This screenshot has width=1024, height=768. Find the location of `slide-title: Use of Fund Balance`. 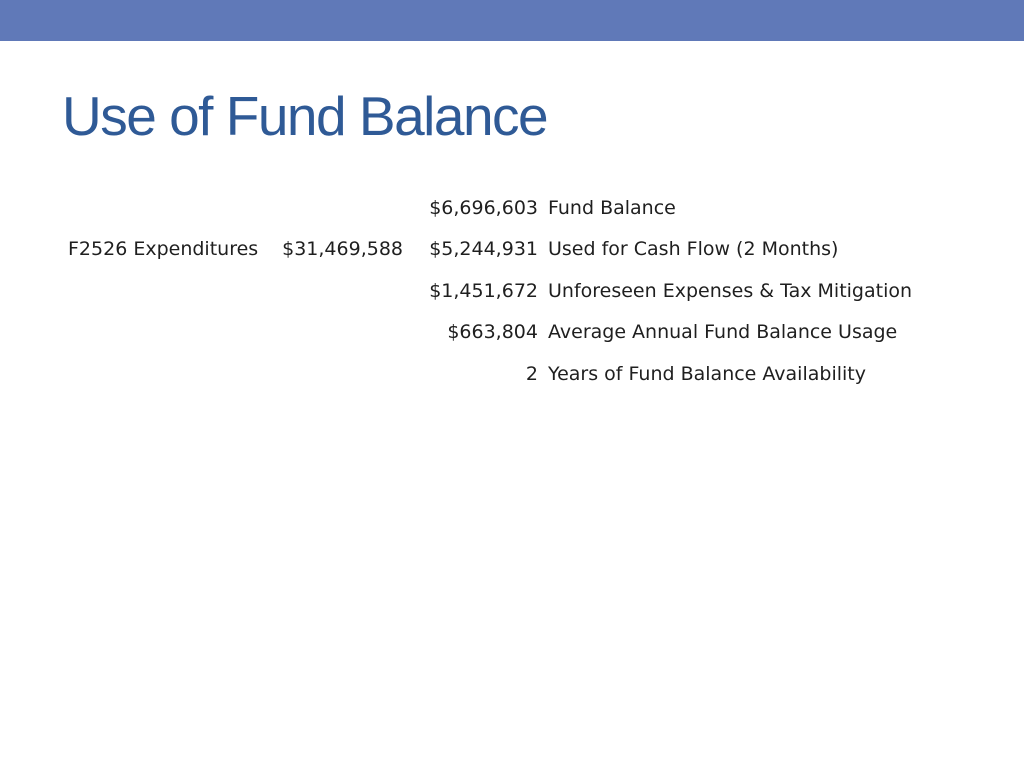

slide-title: Use of Fund Balance is located at coordinates (305, 116).